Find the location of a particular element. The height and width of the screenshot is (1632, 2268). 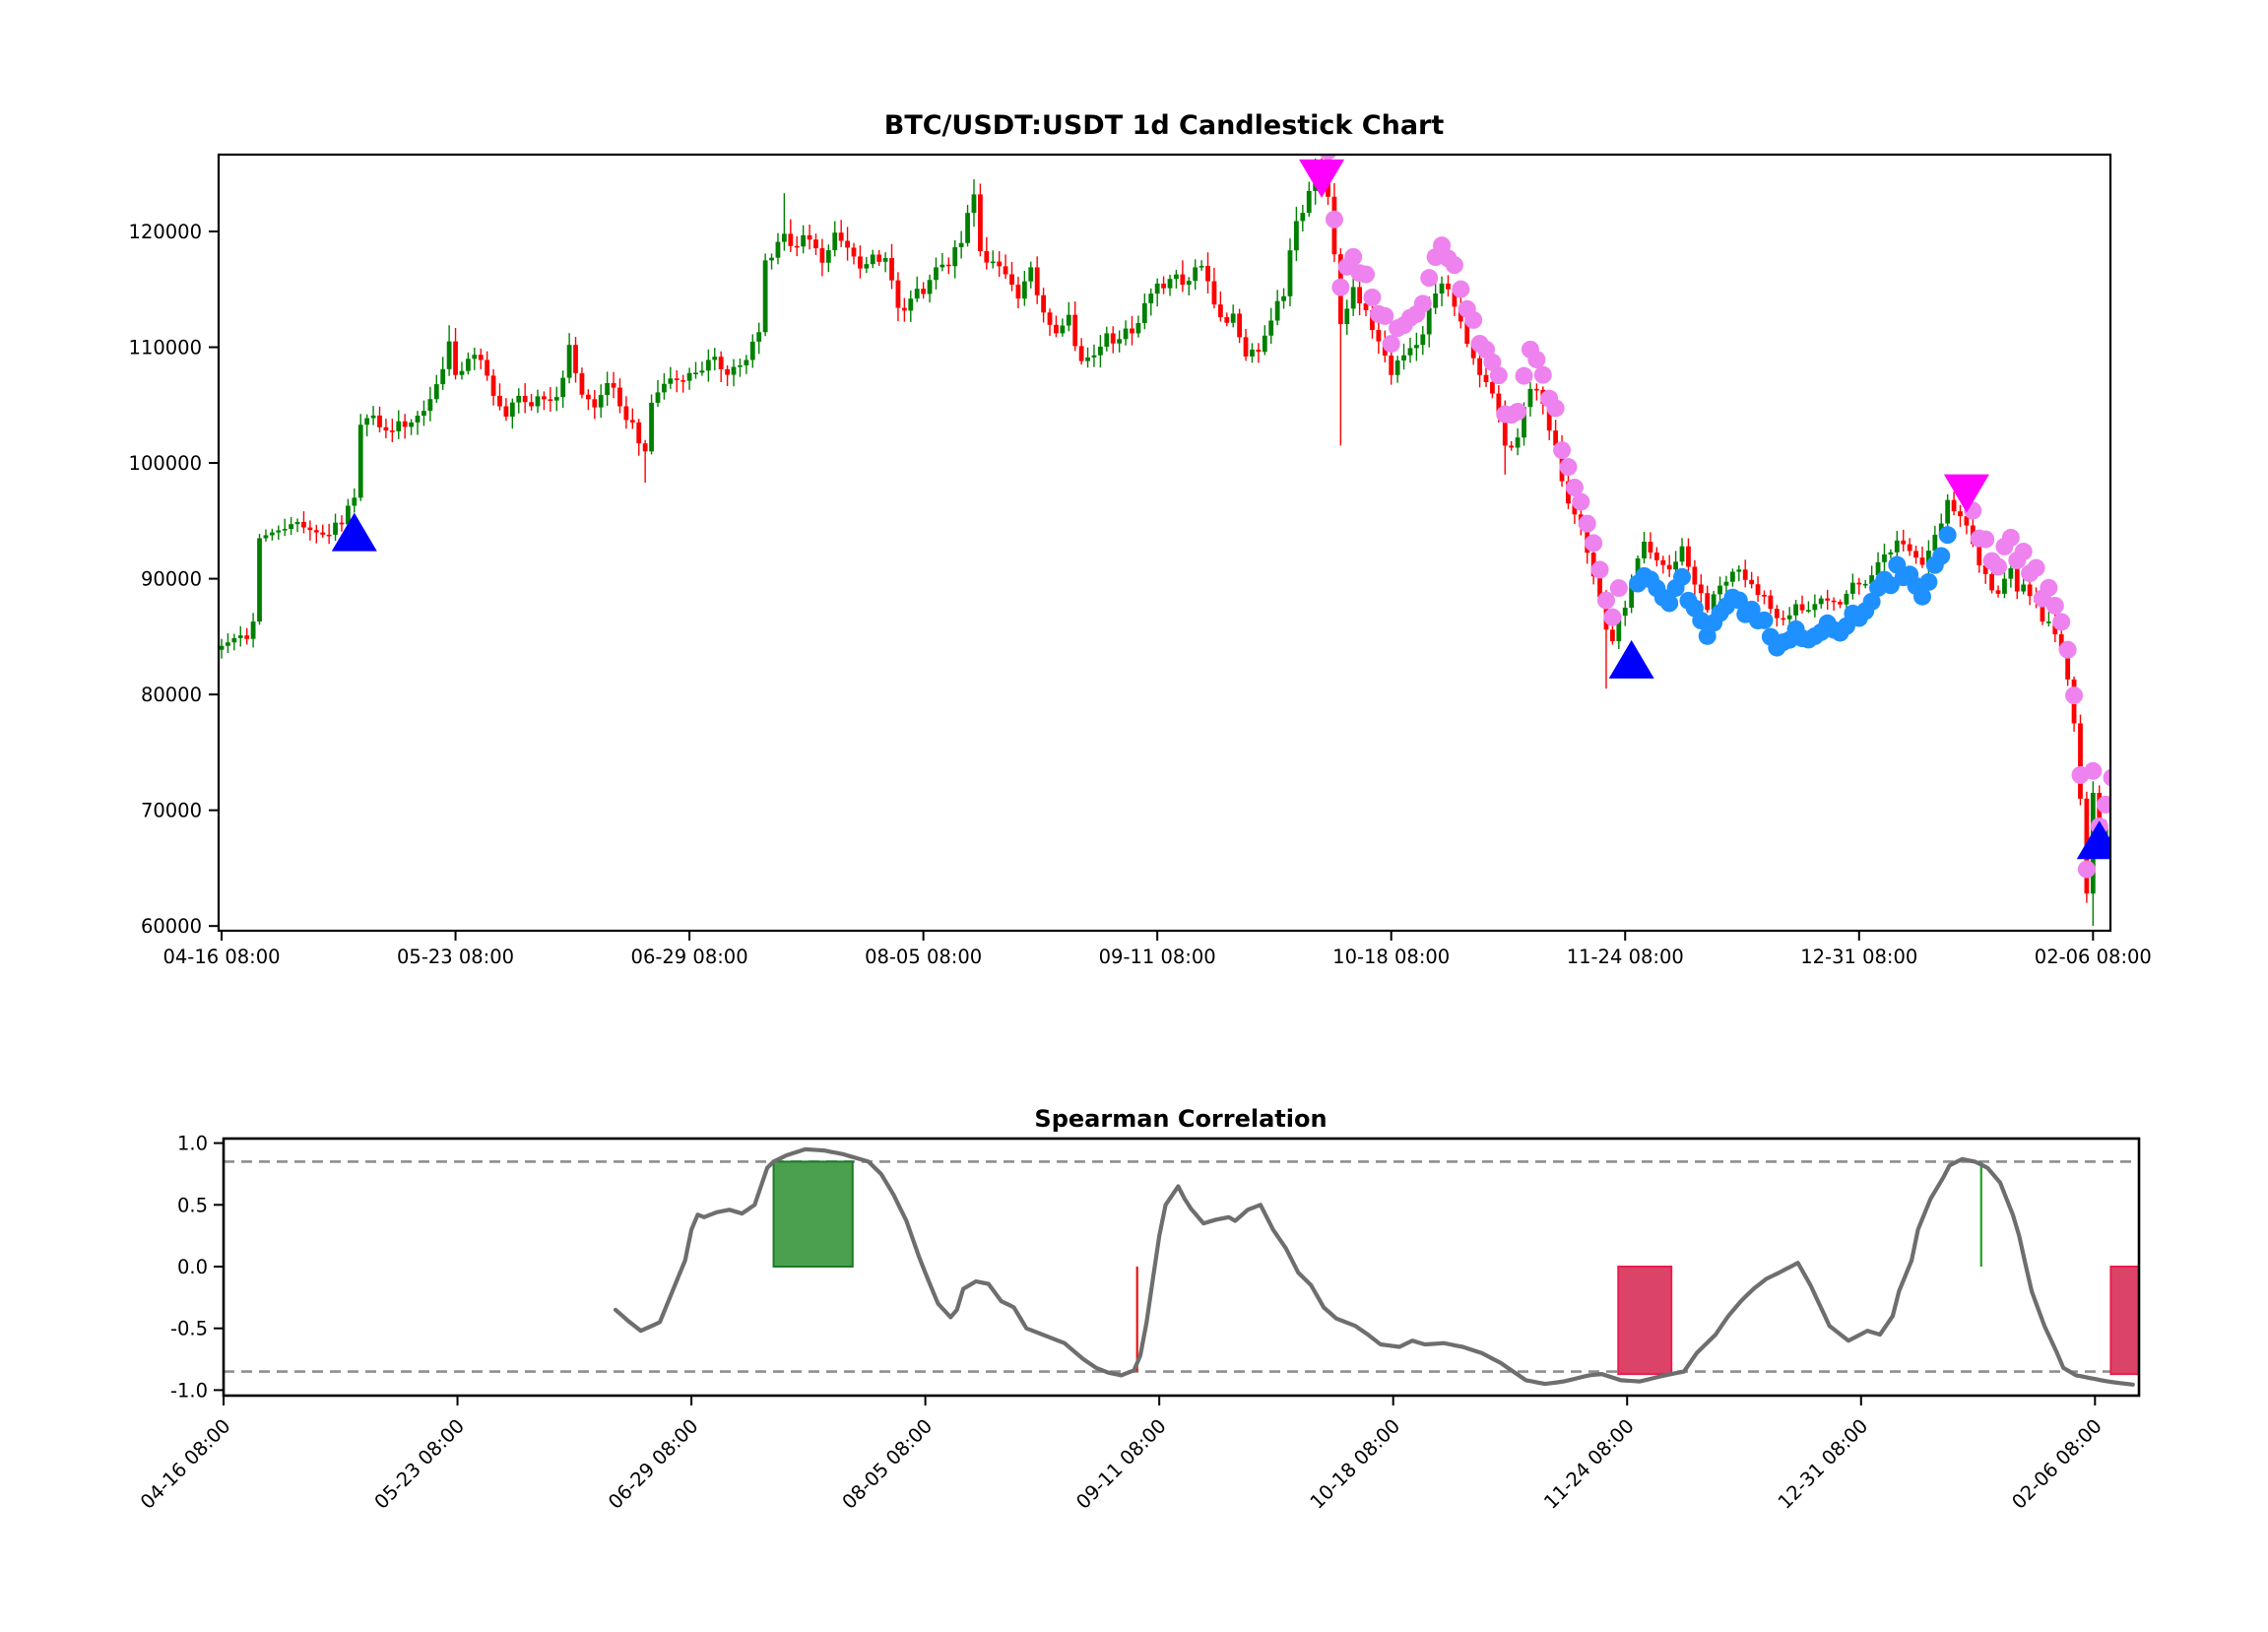

correlation-chart-title: Spearman Correlation is located at coordinates (1181, 1119).